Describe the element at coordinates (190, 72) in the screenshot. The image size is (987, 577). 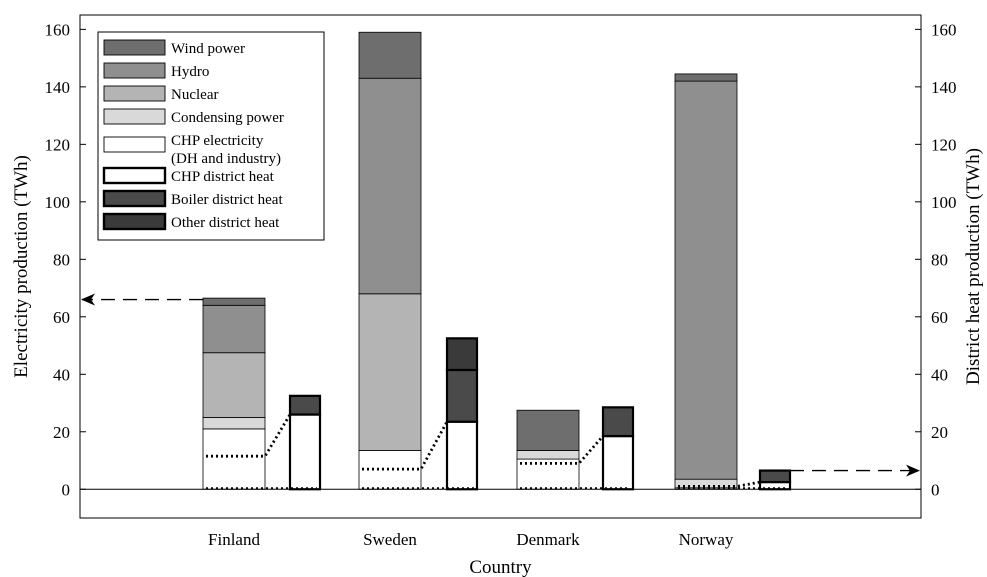
I see `legend-label: Hydro` at that location.